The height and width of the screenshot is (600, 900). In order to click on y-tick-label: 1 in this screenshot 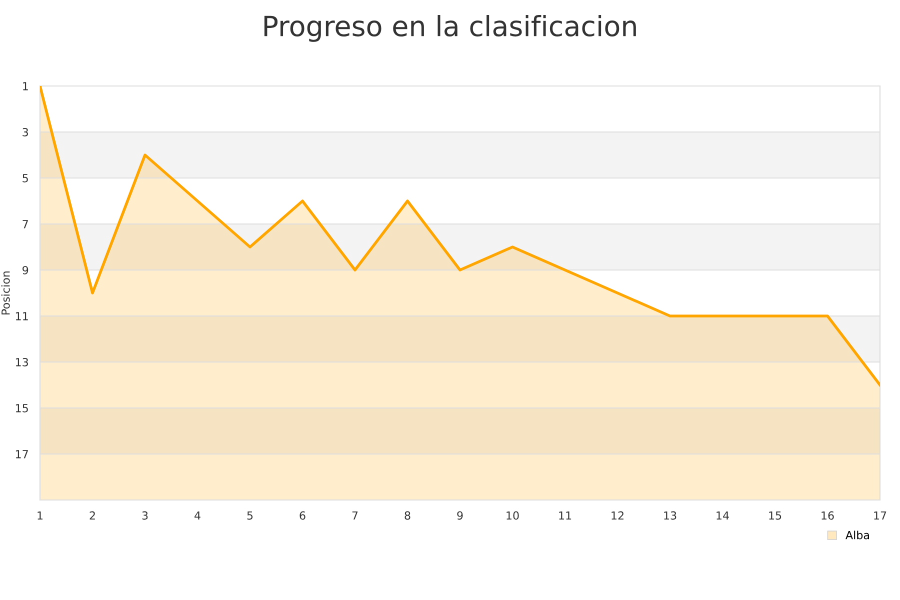, I will do `click(25, 86)`.